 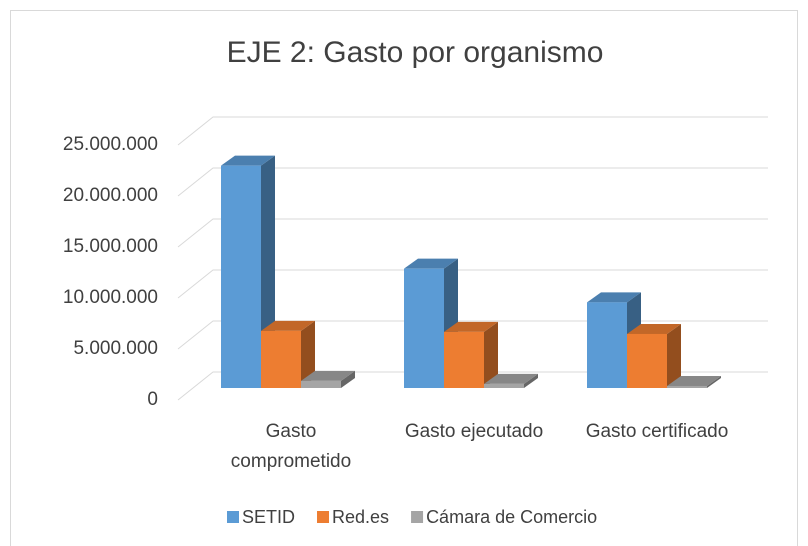 I want to click on y-tick-label: 10.000.000, so click(x=110, y=297).